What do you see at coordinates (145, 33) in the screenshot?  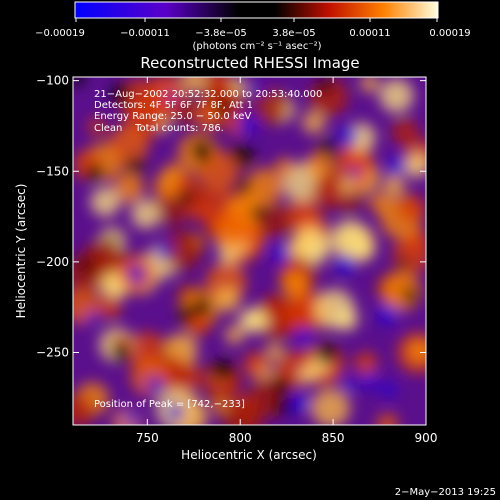 I see `colorbar-tick-1: −0.00011` at bounding box center [145, 33].